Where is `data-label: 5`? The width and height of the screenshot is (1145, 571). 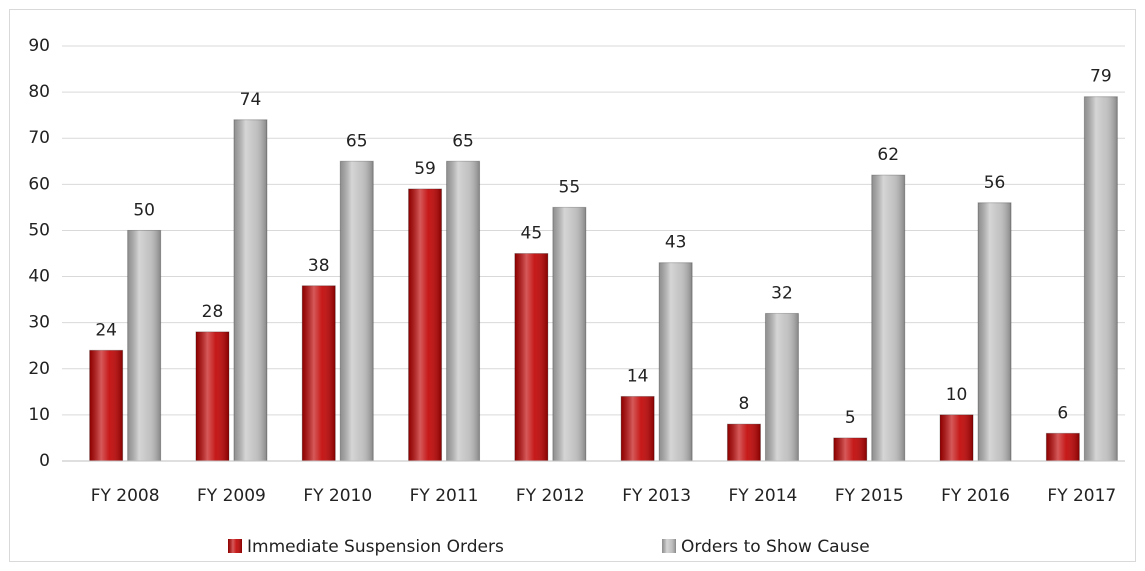
data-label: 5 is located at coordinates (850, 418).